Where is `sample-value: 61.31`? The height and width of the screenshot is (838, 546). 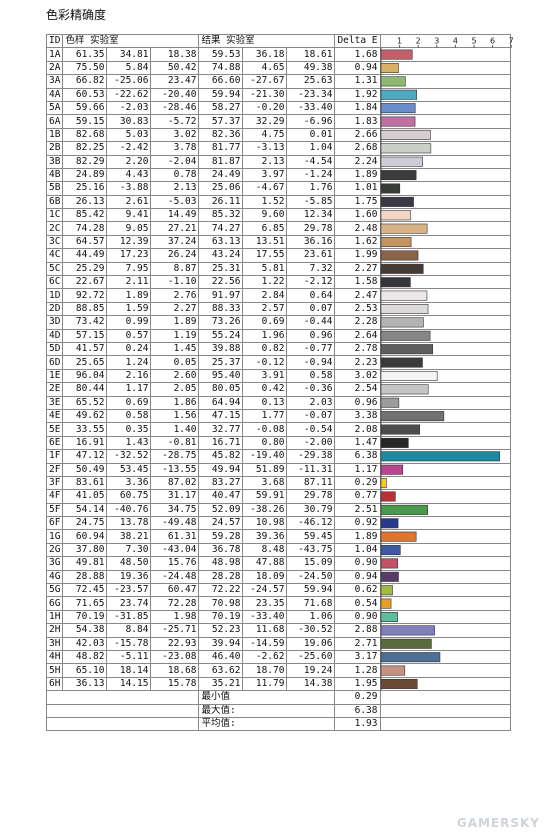 sample-value: 61.31 is located at coordinates (175, 536).